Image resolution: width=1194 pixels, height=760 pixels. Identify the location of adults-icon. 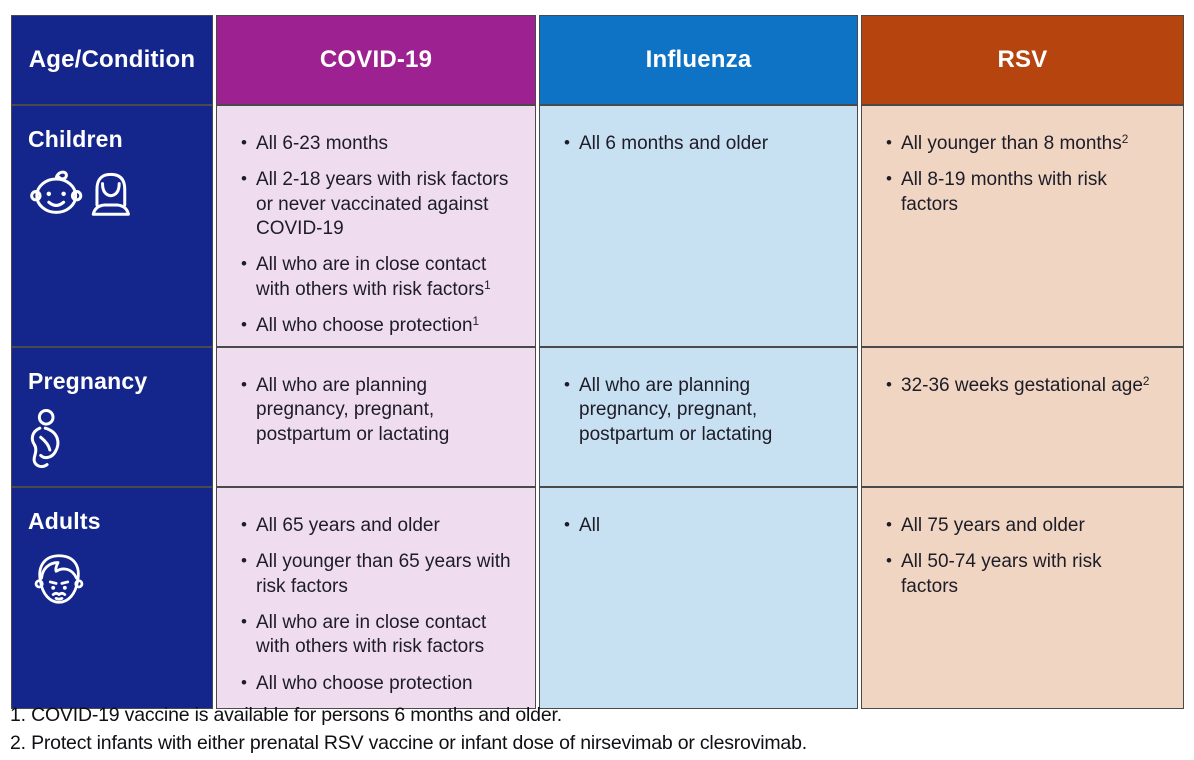
(115, 580).